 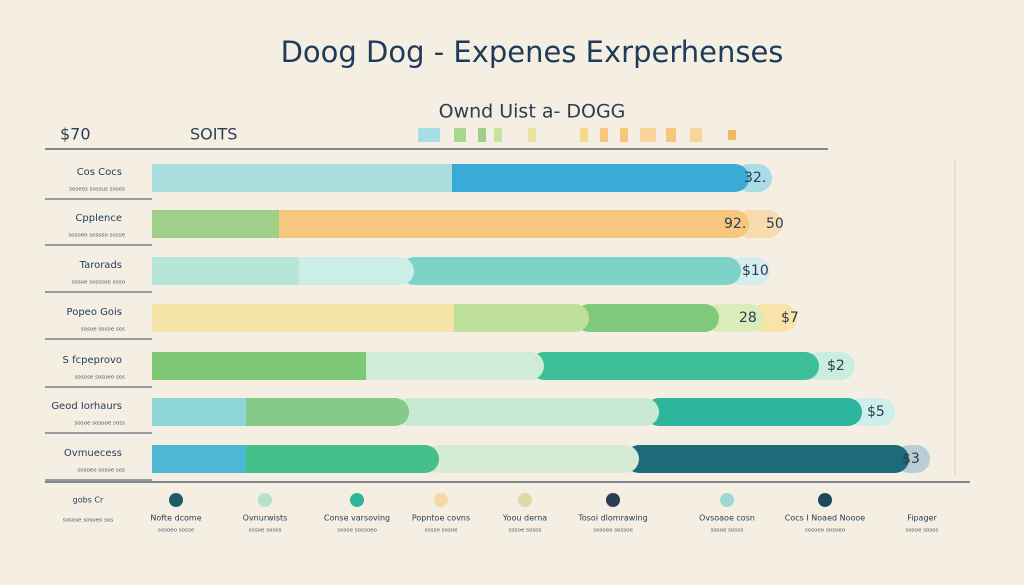 What do you see at coordinates (612, 518) in the screenshot?
I see `footer-label: Tosoi dlomrawing` at bounding box center [612, 518].